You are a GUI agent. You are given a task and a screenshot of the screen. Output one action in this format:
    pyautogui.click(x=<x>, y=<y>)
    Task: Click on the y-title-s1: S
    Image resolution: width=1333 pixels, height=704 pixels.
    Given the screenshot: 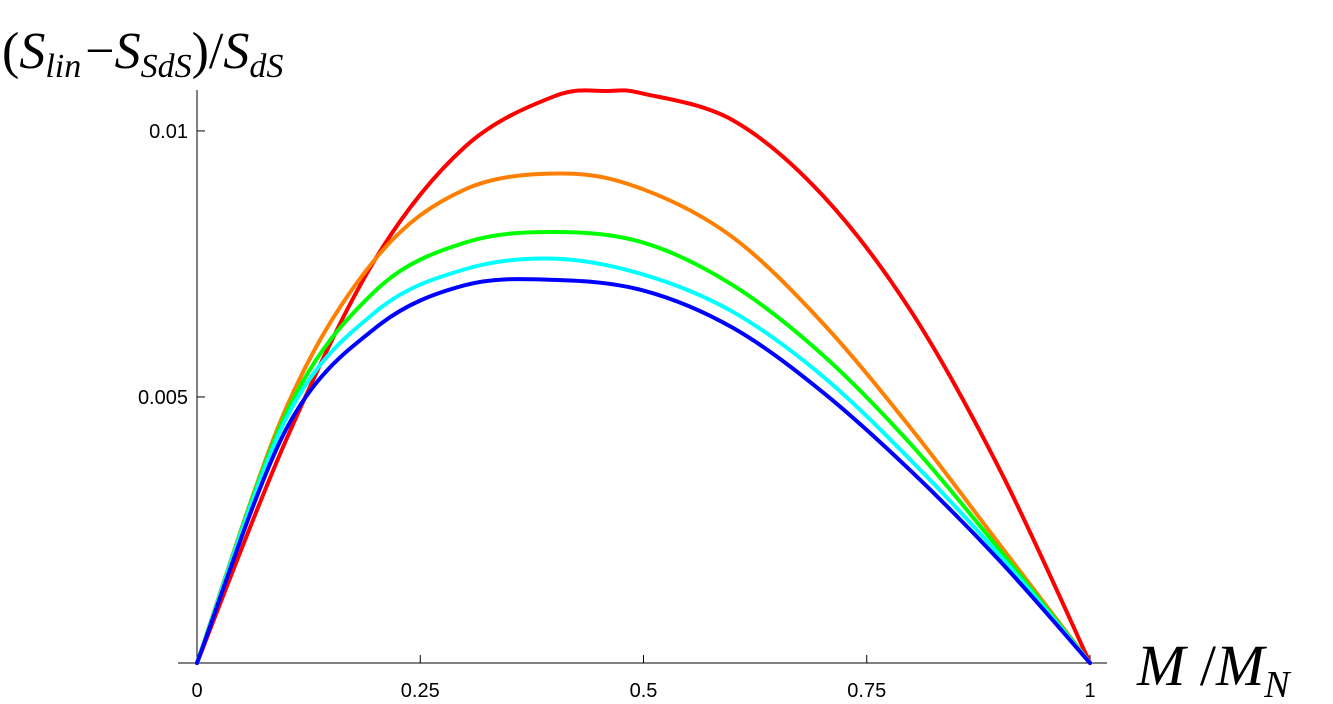 What is the action you would take?
    pyautogui.click(x=32, y=51)
    